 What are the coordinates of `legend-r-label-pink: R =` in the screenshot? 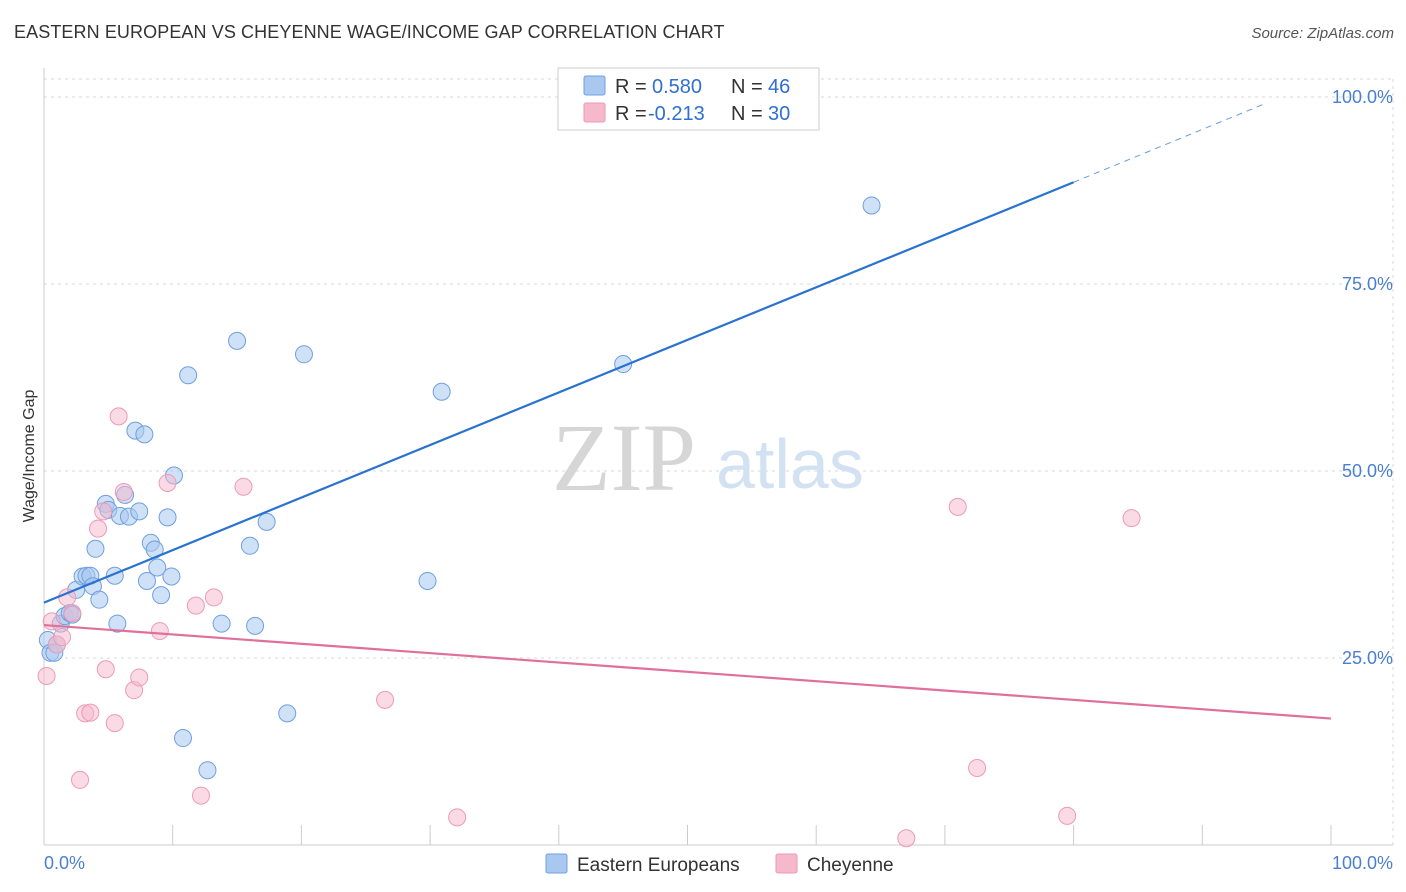 It's located at (631, 114).